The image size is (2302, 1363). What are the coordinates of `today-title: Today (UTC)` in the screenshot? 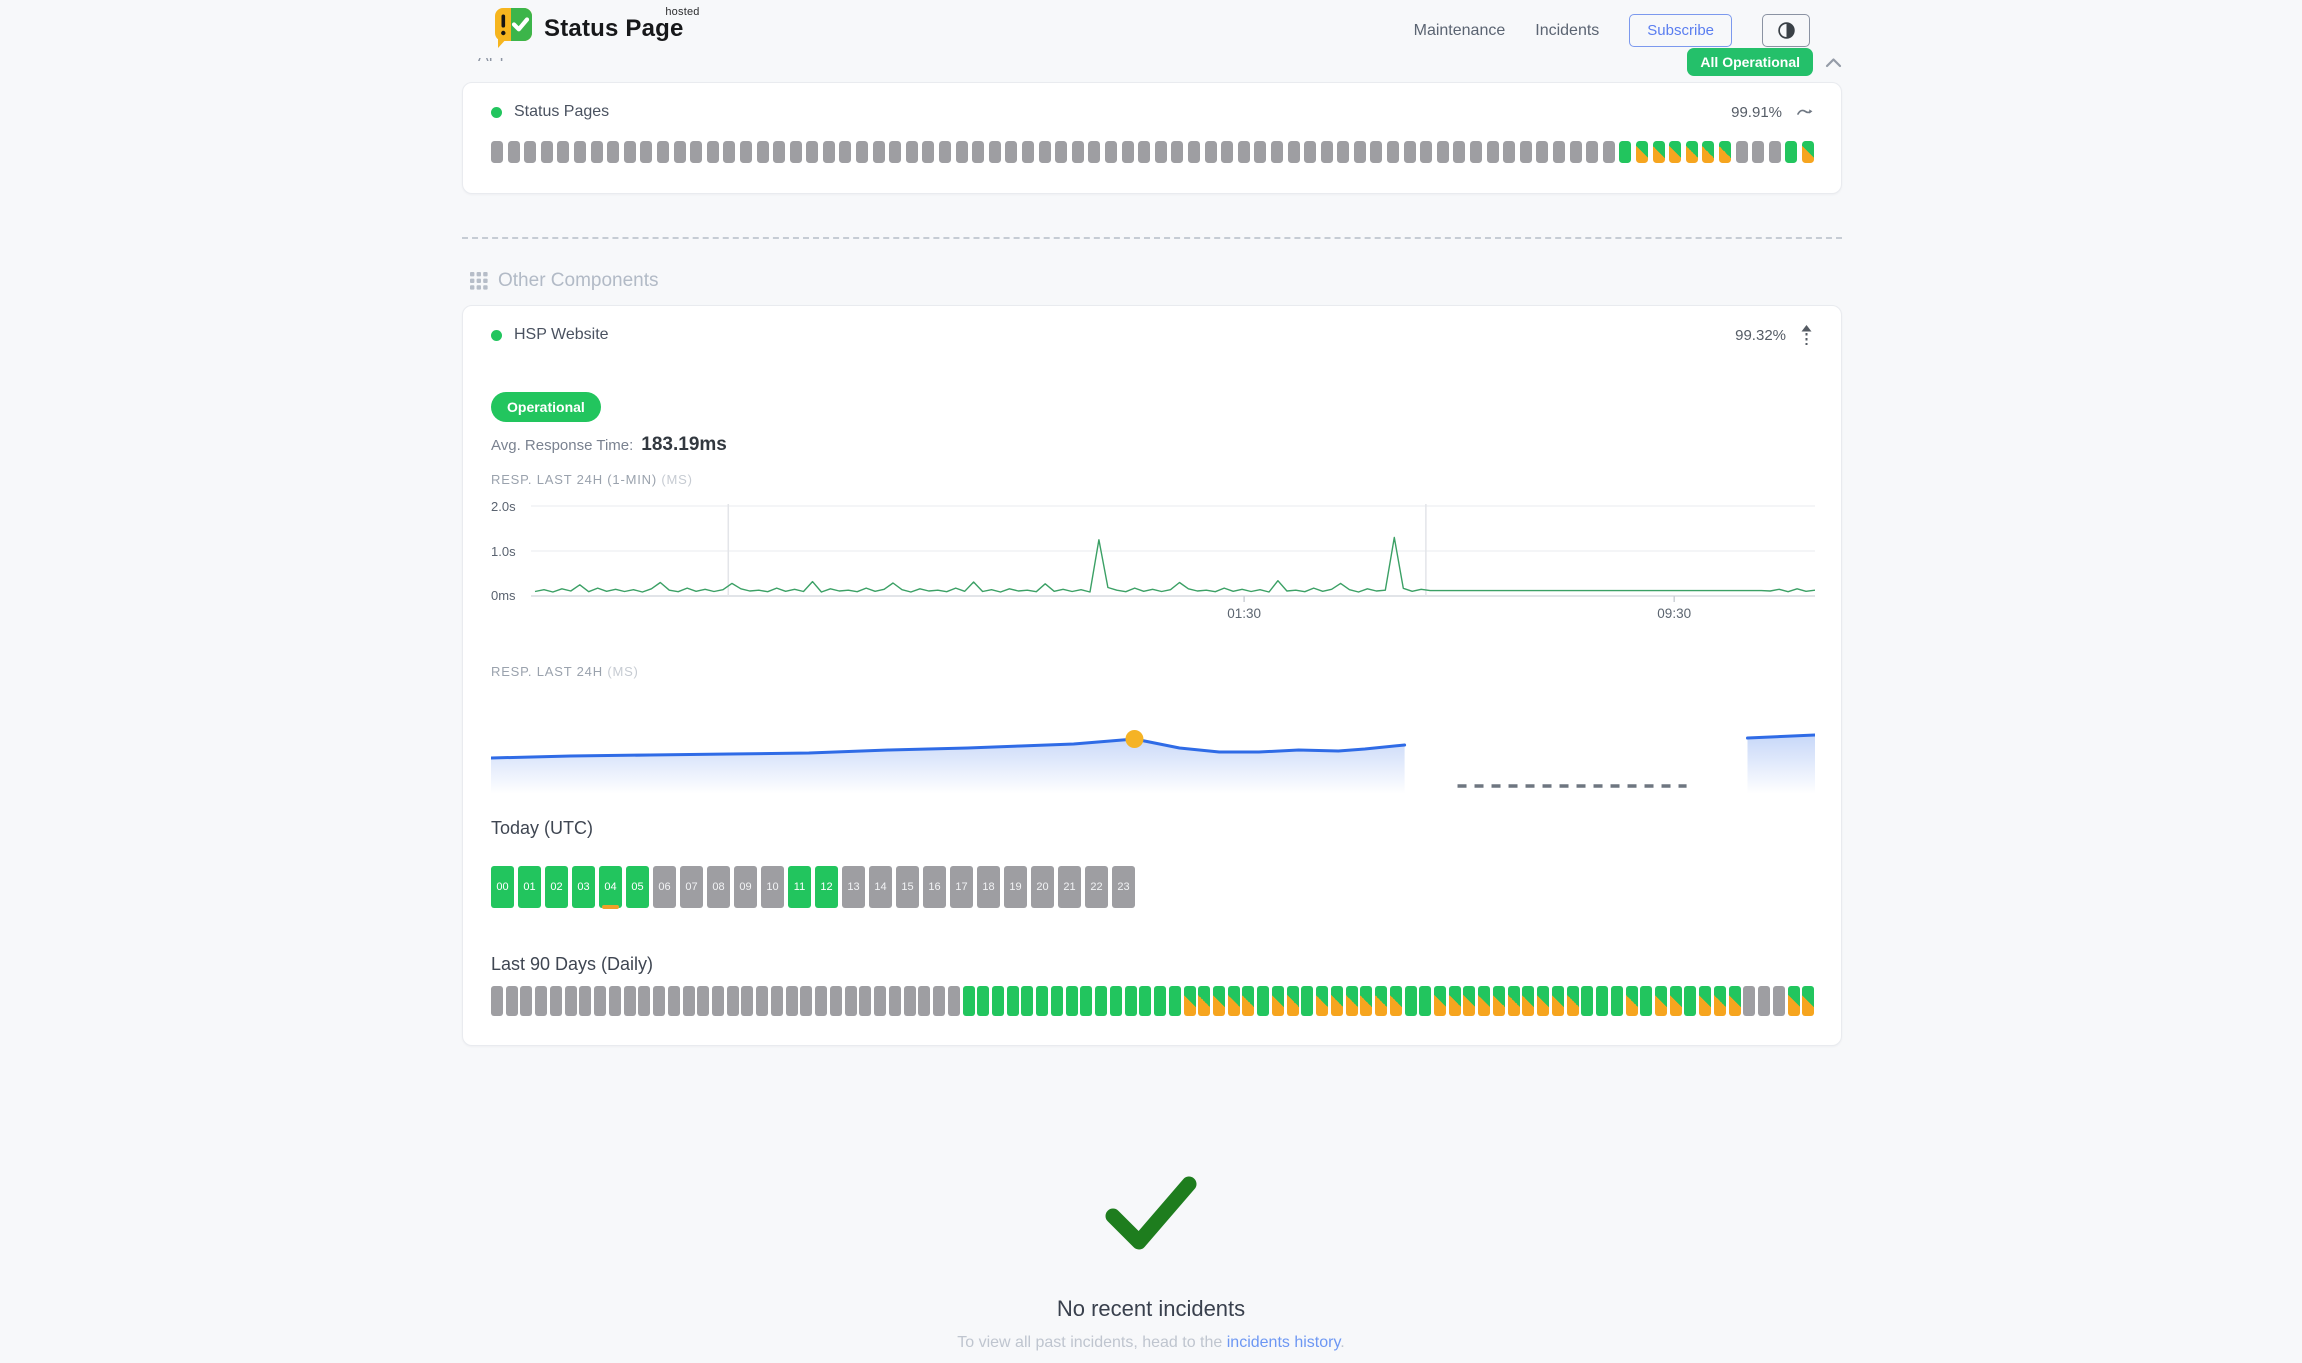 It's located at (542, 828).